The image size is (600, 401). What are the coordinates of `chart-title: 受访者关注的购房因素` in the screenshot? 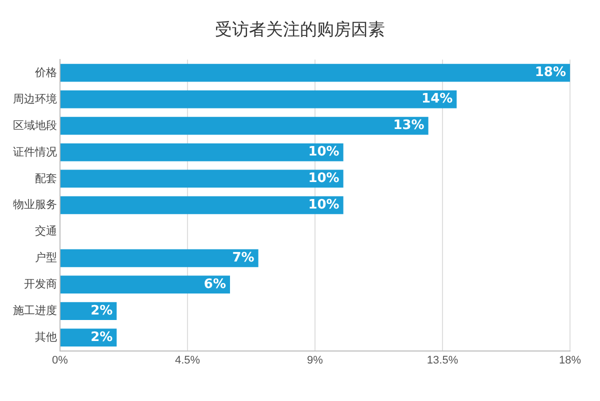 It's located at (300, 30).